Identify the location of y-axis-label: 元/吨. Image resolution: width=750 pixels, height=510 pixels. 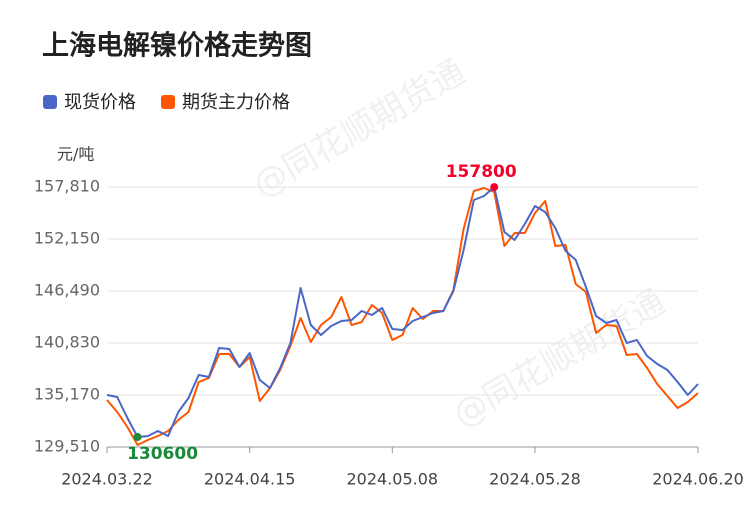
(75, 154).